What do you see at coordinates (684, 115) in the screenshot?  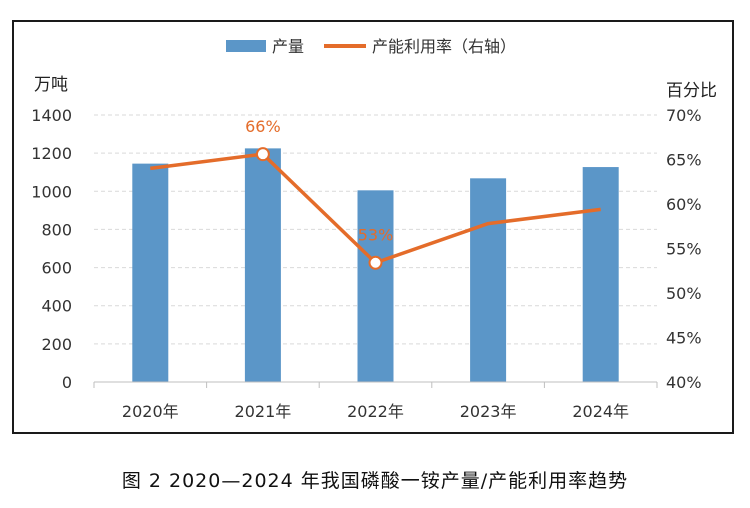 I see `right-tick-label: 70%` at bounding box center [684, 115].